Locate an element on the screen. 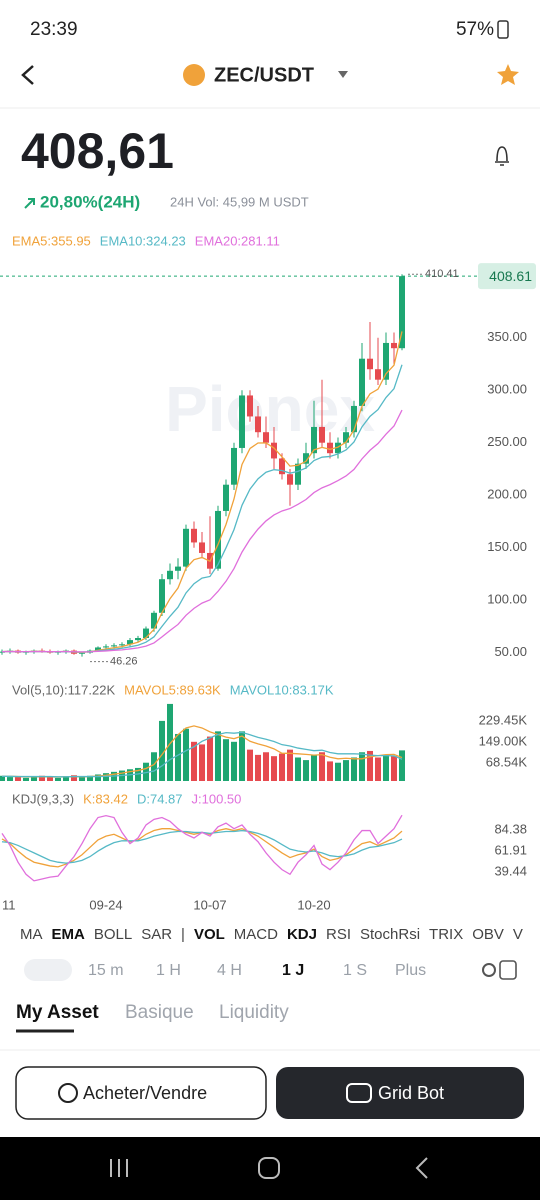 This screenshot has height=1200, width=540. layout-icon is located at coordinates (508, 970).